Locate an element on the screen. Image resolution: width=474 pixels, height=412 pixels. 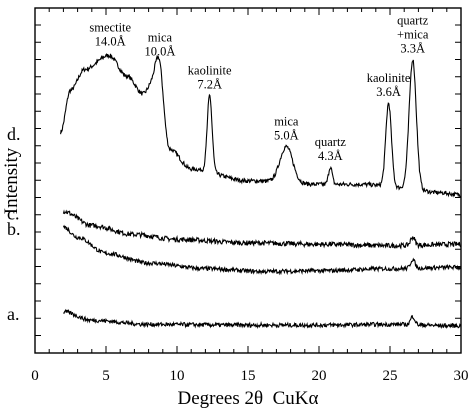
peak-label: 10.0Å is located at coordinates (160, 51).